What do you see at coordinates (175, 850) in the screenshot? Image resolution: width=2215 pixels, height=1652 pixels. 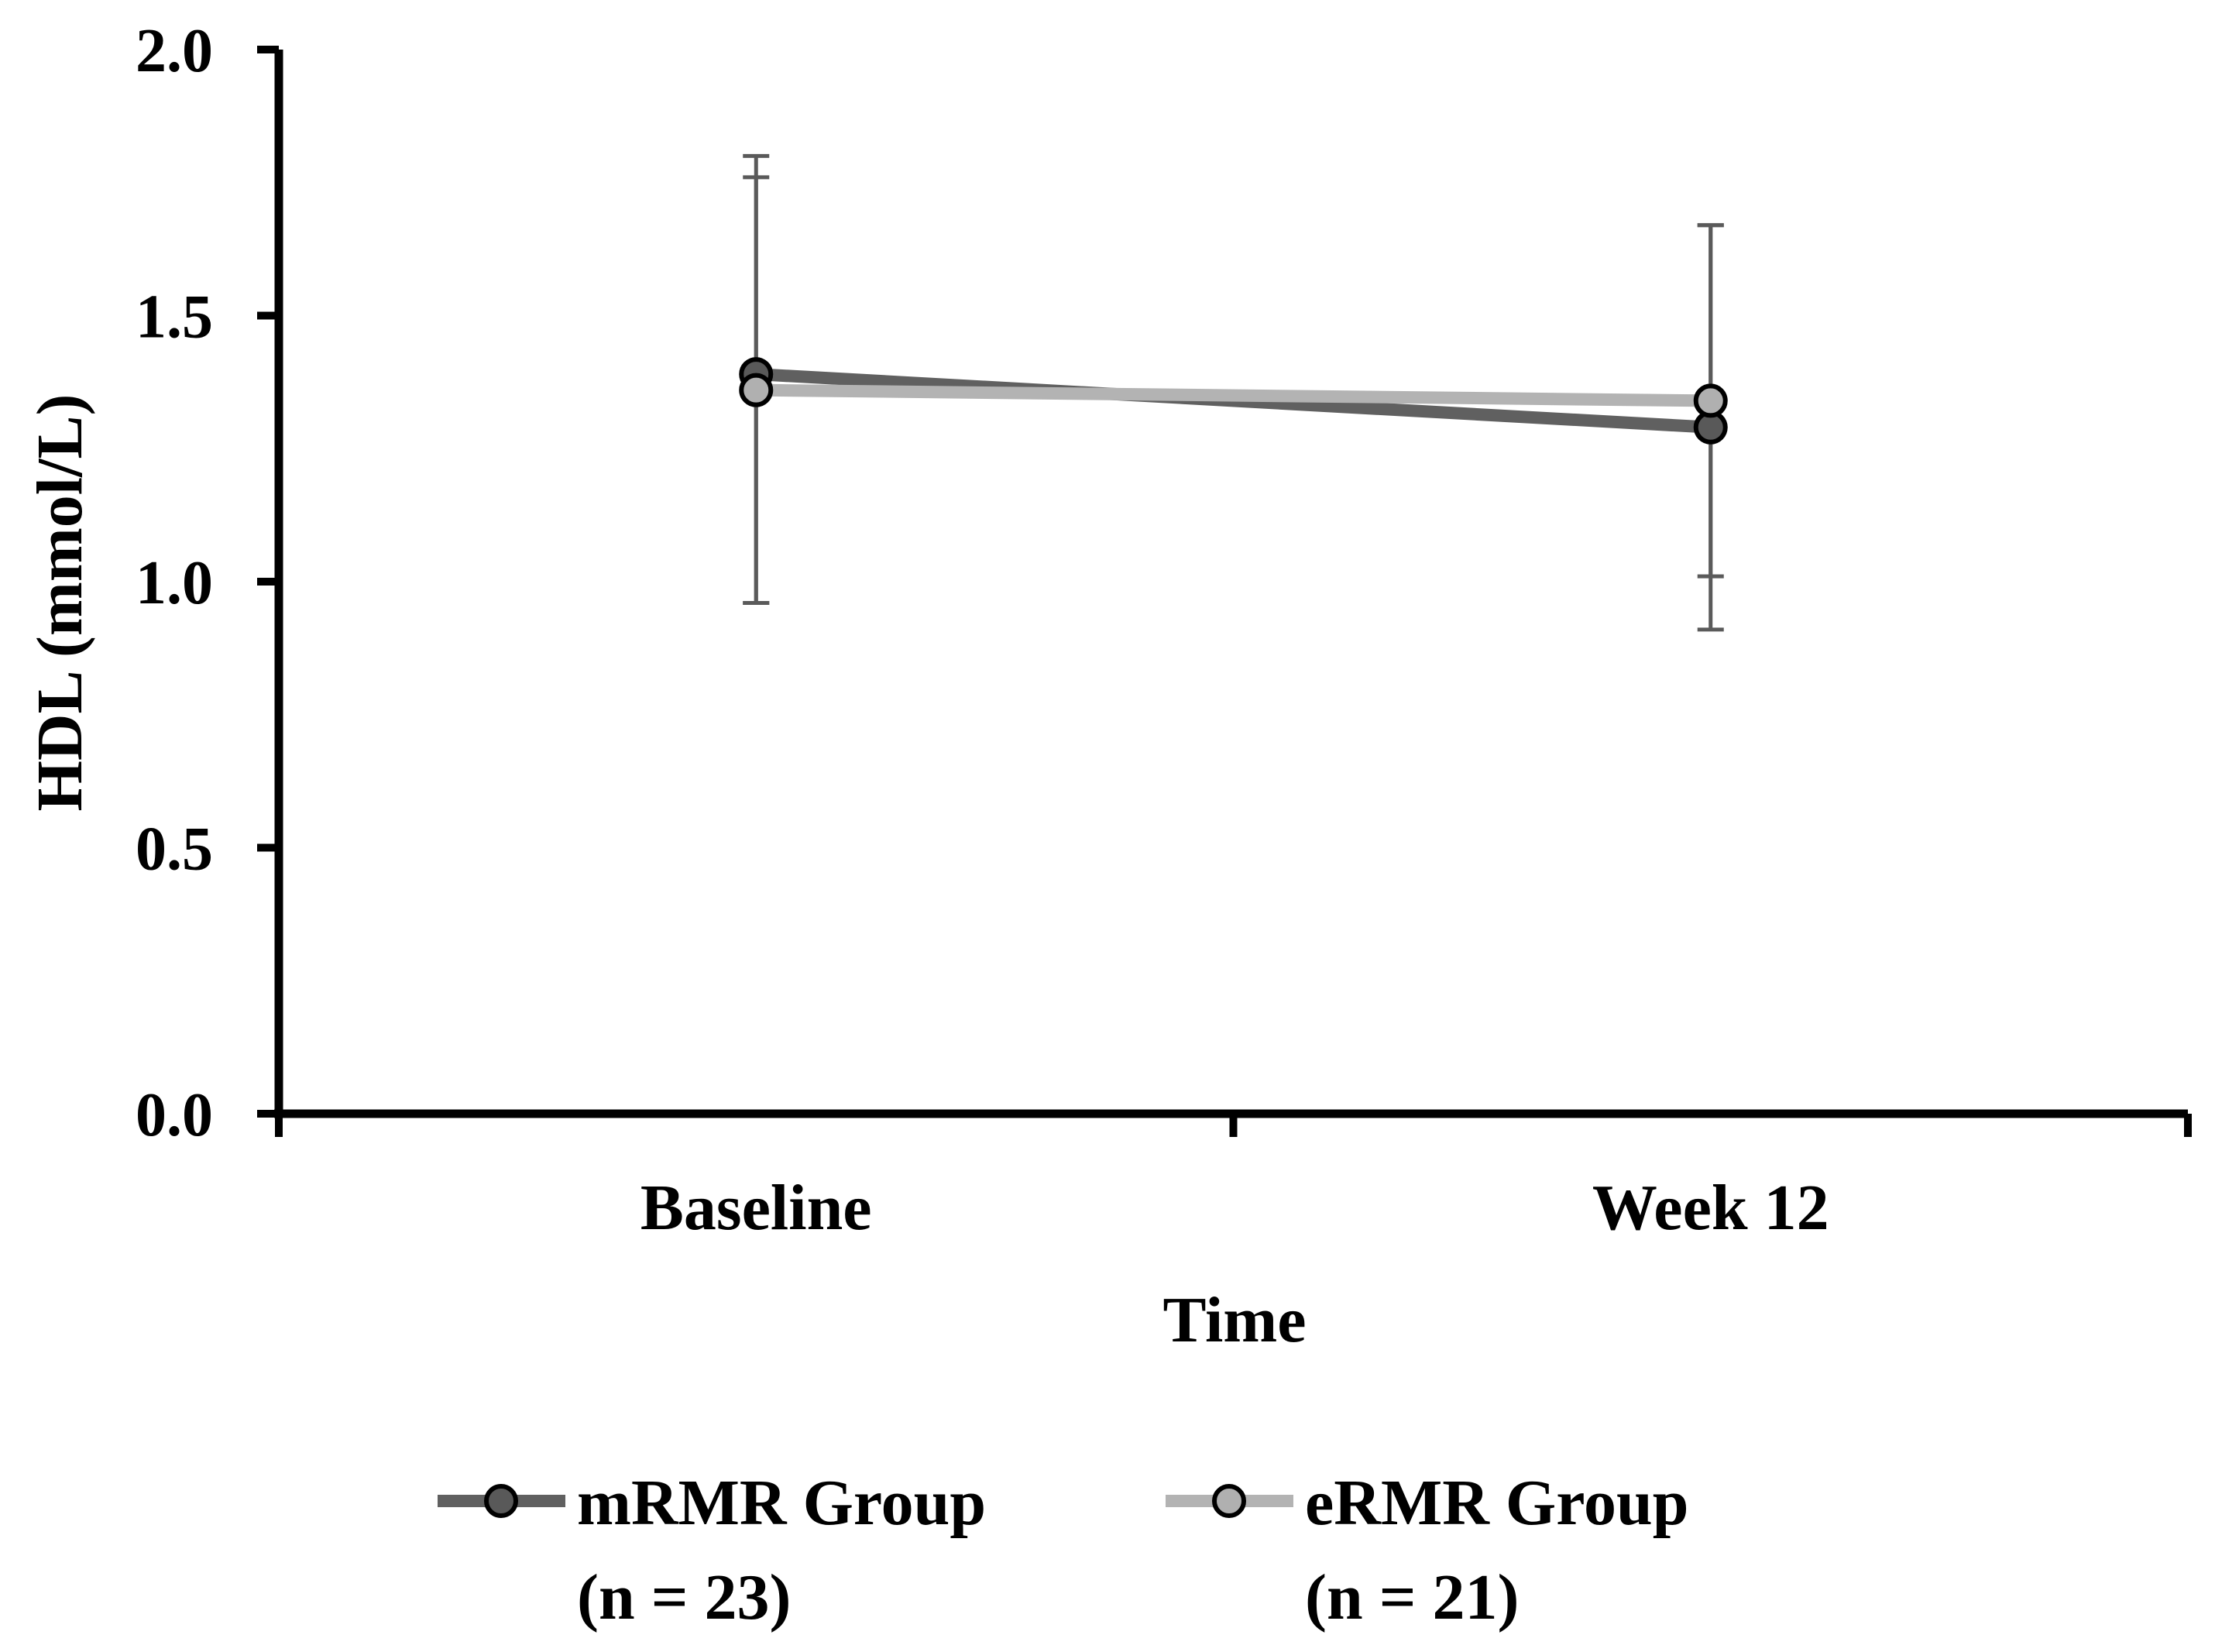 I see `y-tick-label: 0.5` at bounding box center [175, 850].